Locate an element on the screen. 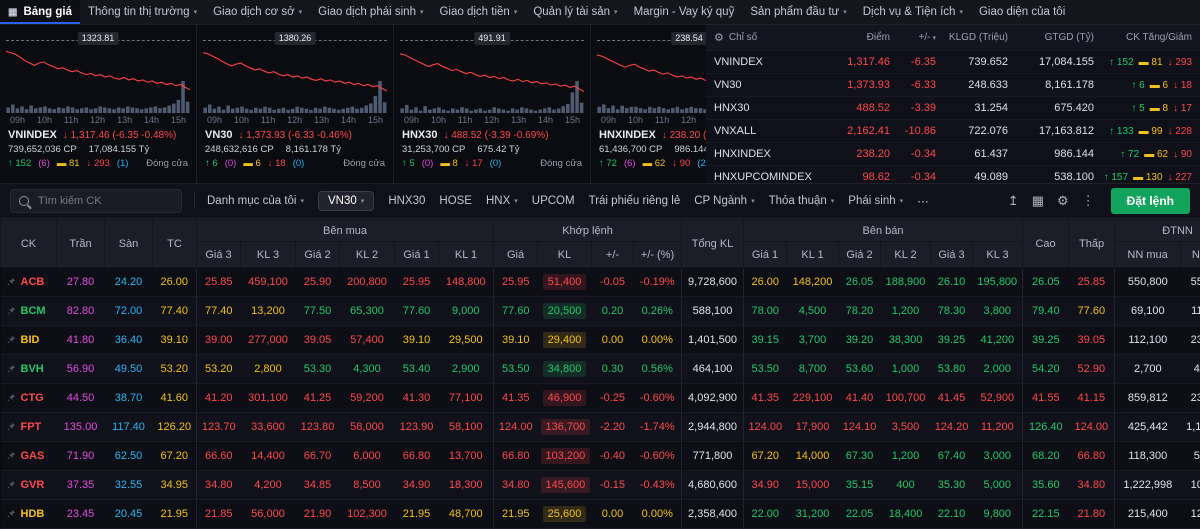 Image resolution: width=1200 pixels, height=529 pixels. buy-price-3-cell: 21.85 is located at coordinates (219, 514).